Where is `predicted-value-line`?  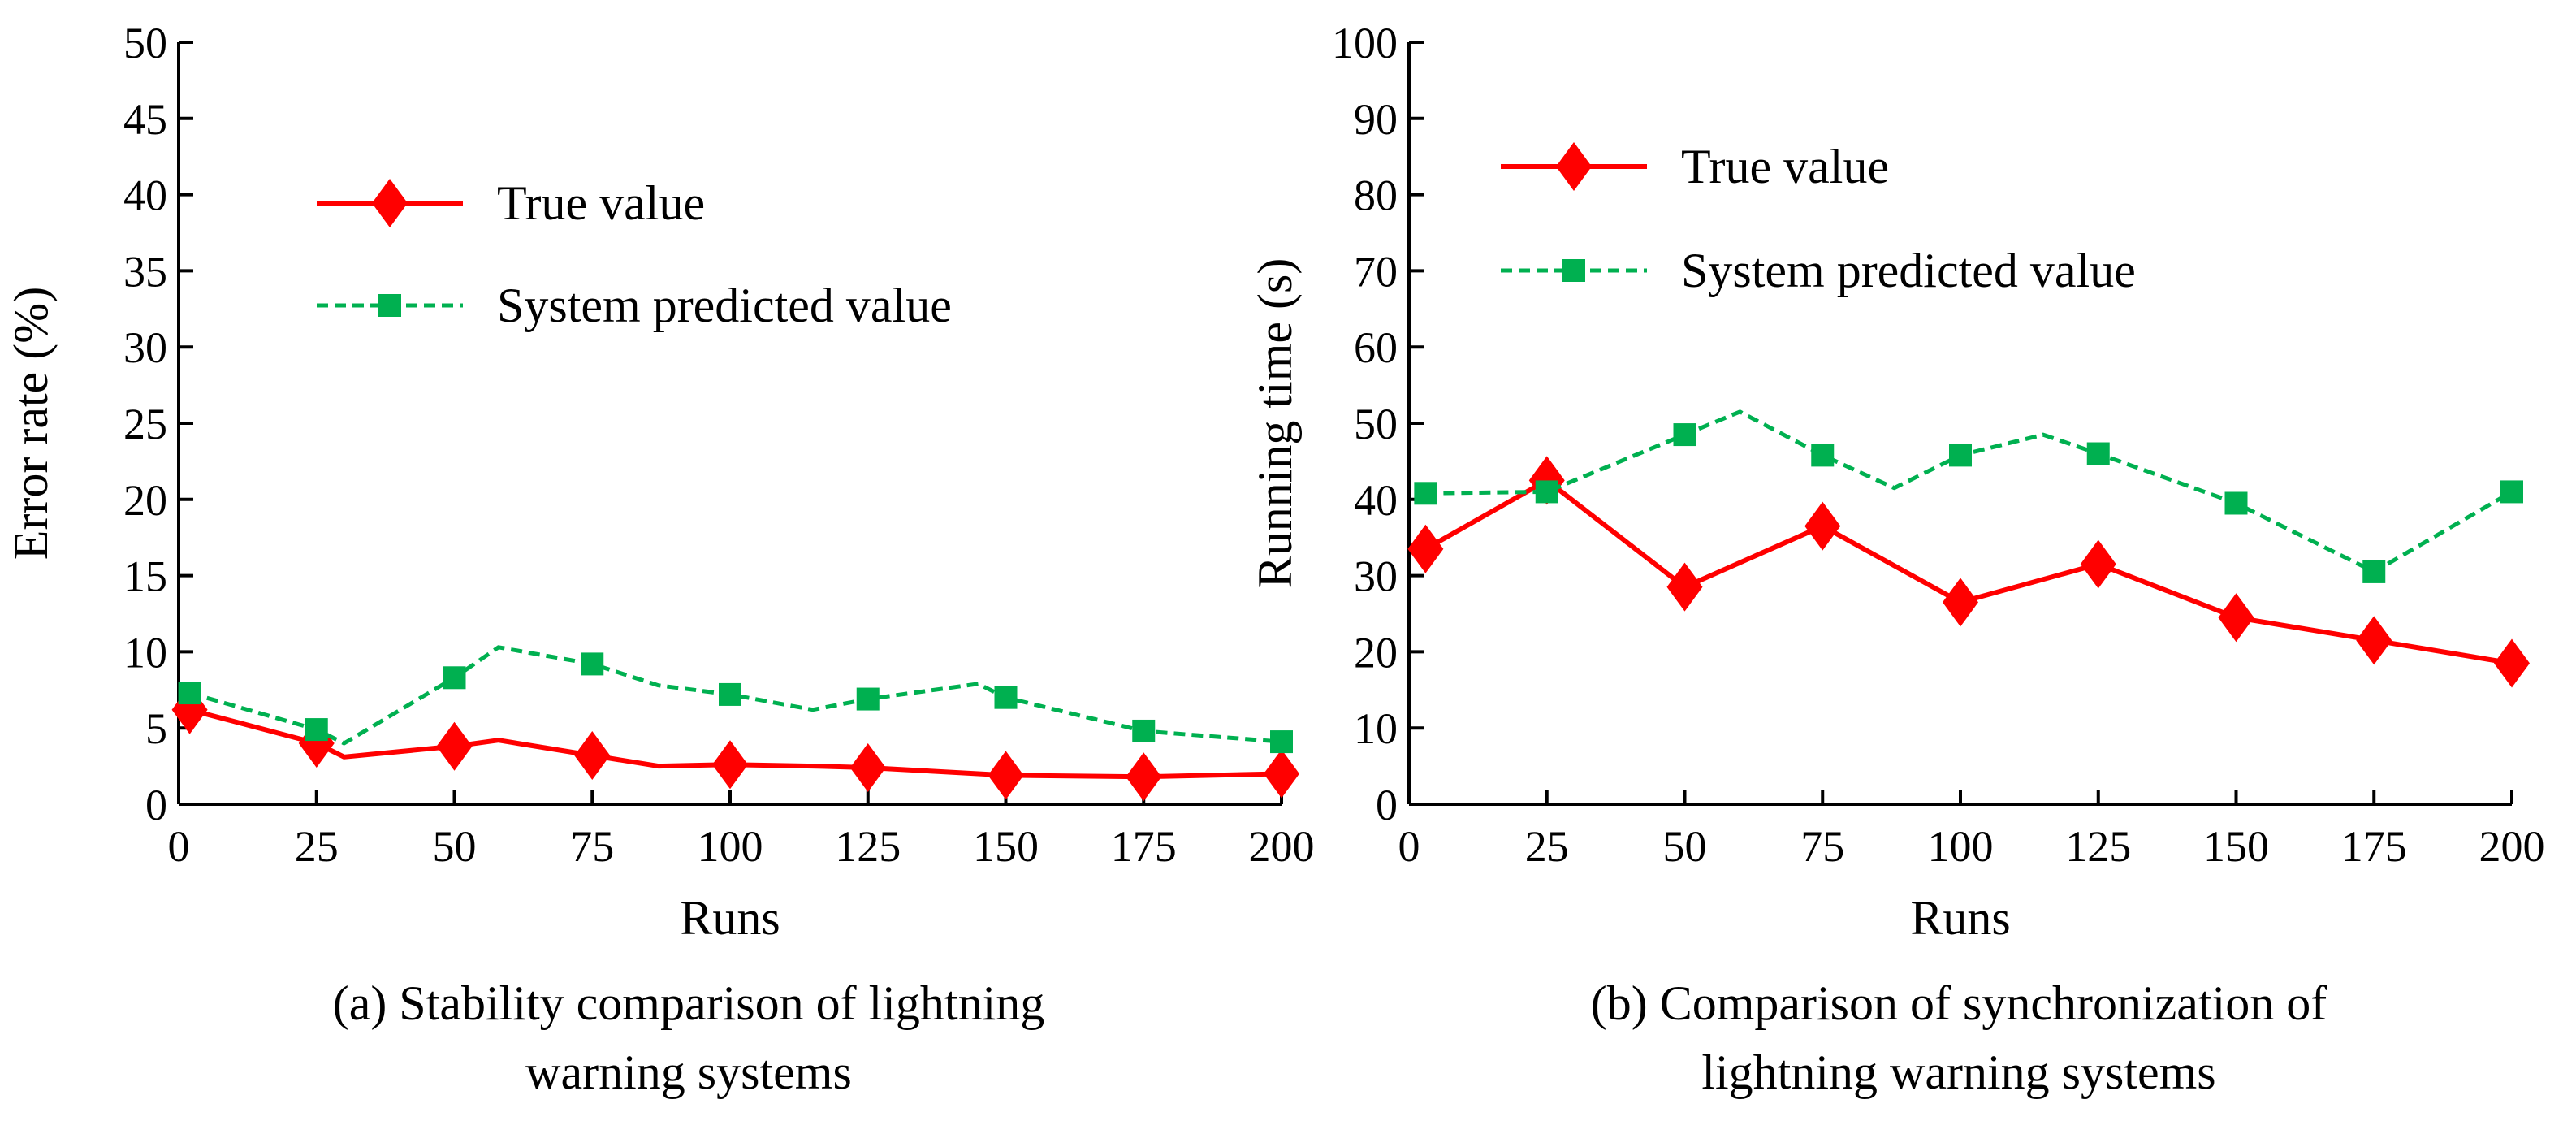 predicted-value-line is located at coordinates (1969, 492).